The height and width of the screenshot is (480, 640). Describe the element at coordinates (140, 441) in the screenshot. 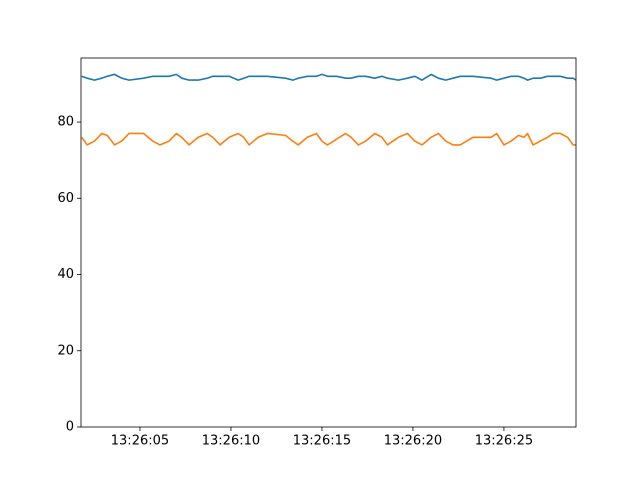

I see `x-tick-label: 13:26:05` at that location.